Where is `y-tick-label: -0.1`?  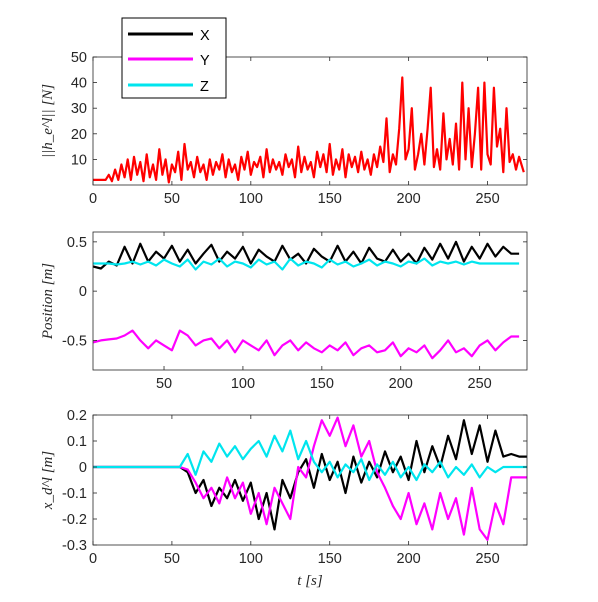 y-tick-label: -0.1 is located at coordinates (74, 494).